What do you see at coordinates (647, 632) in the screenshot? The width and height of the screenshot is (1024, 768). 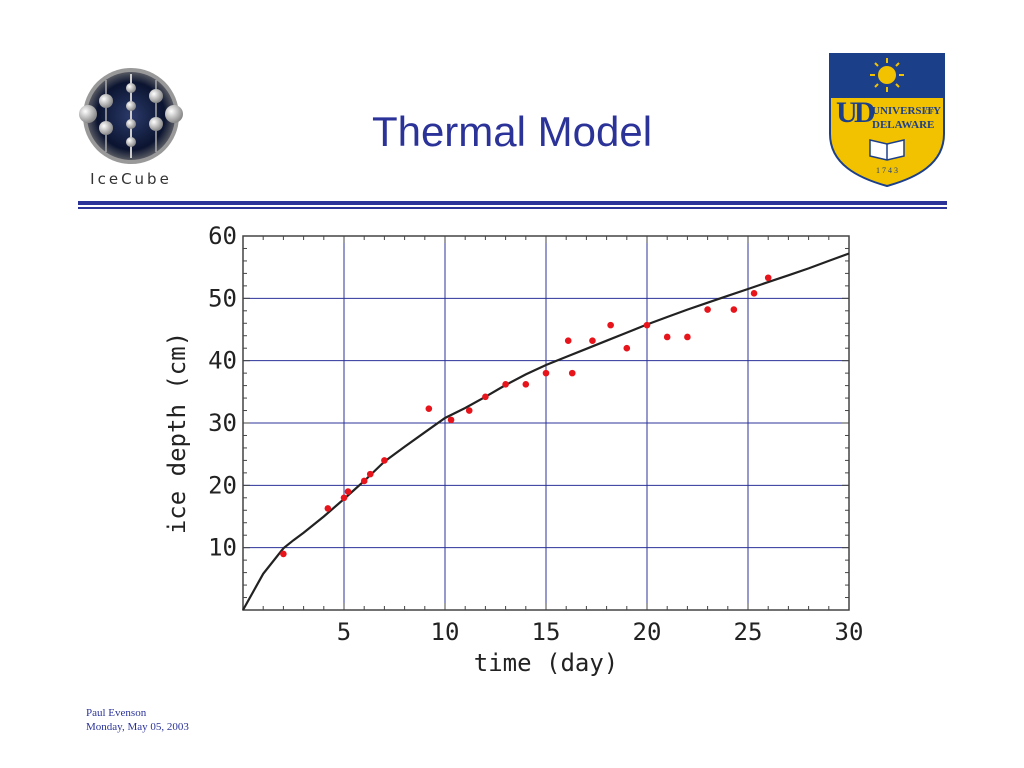 I see `x-tick-label: 20` at bounding box center [647, 632].